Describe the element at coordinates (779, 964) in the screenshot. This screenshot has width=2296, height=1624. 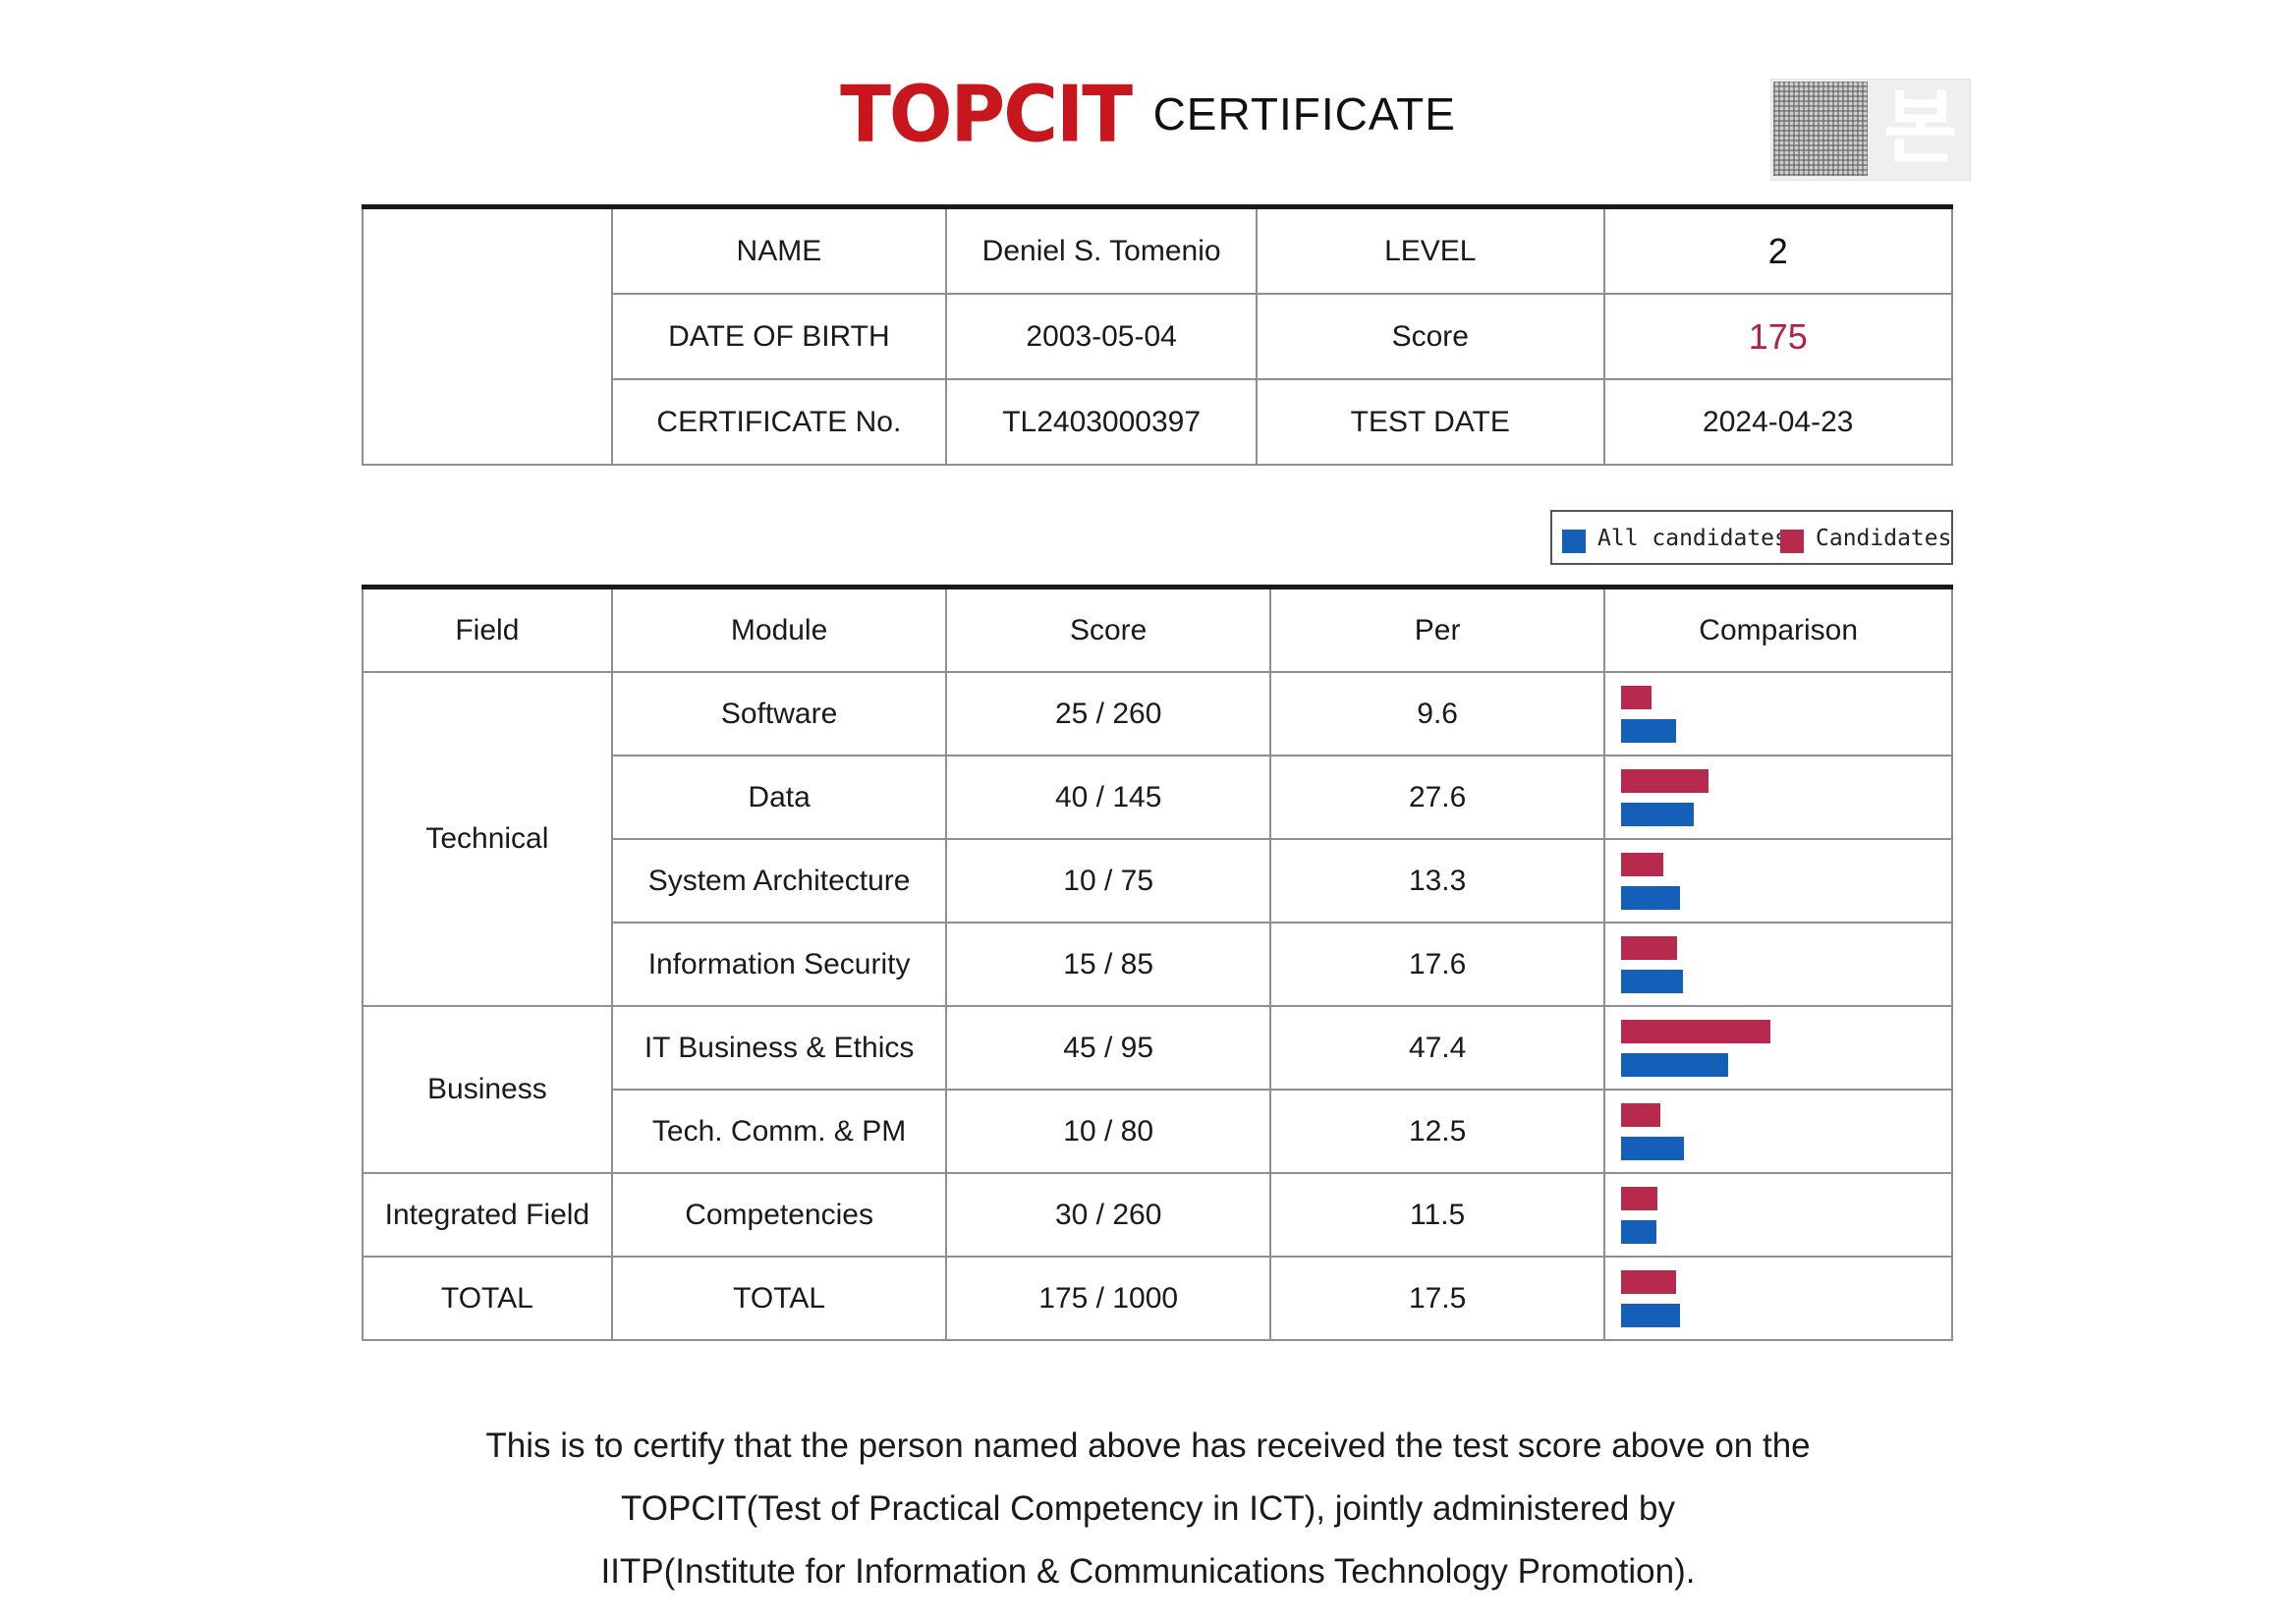
I see `module-cell: Information Security` at that location.